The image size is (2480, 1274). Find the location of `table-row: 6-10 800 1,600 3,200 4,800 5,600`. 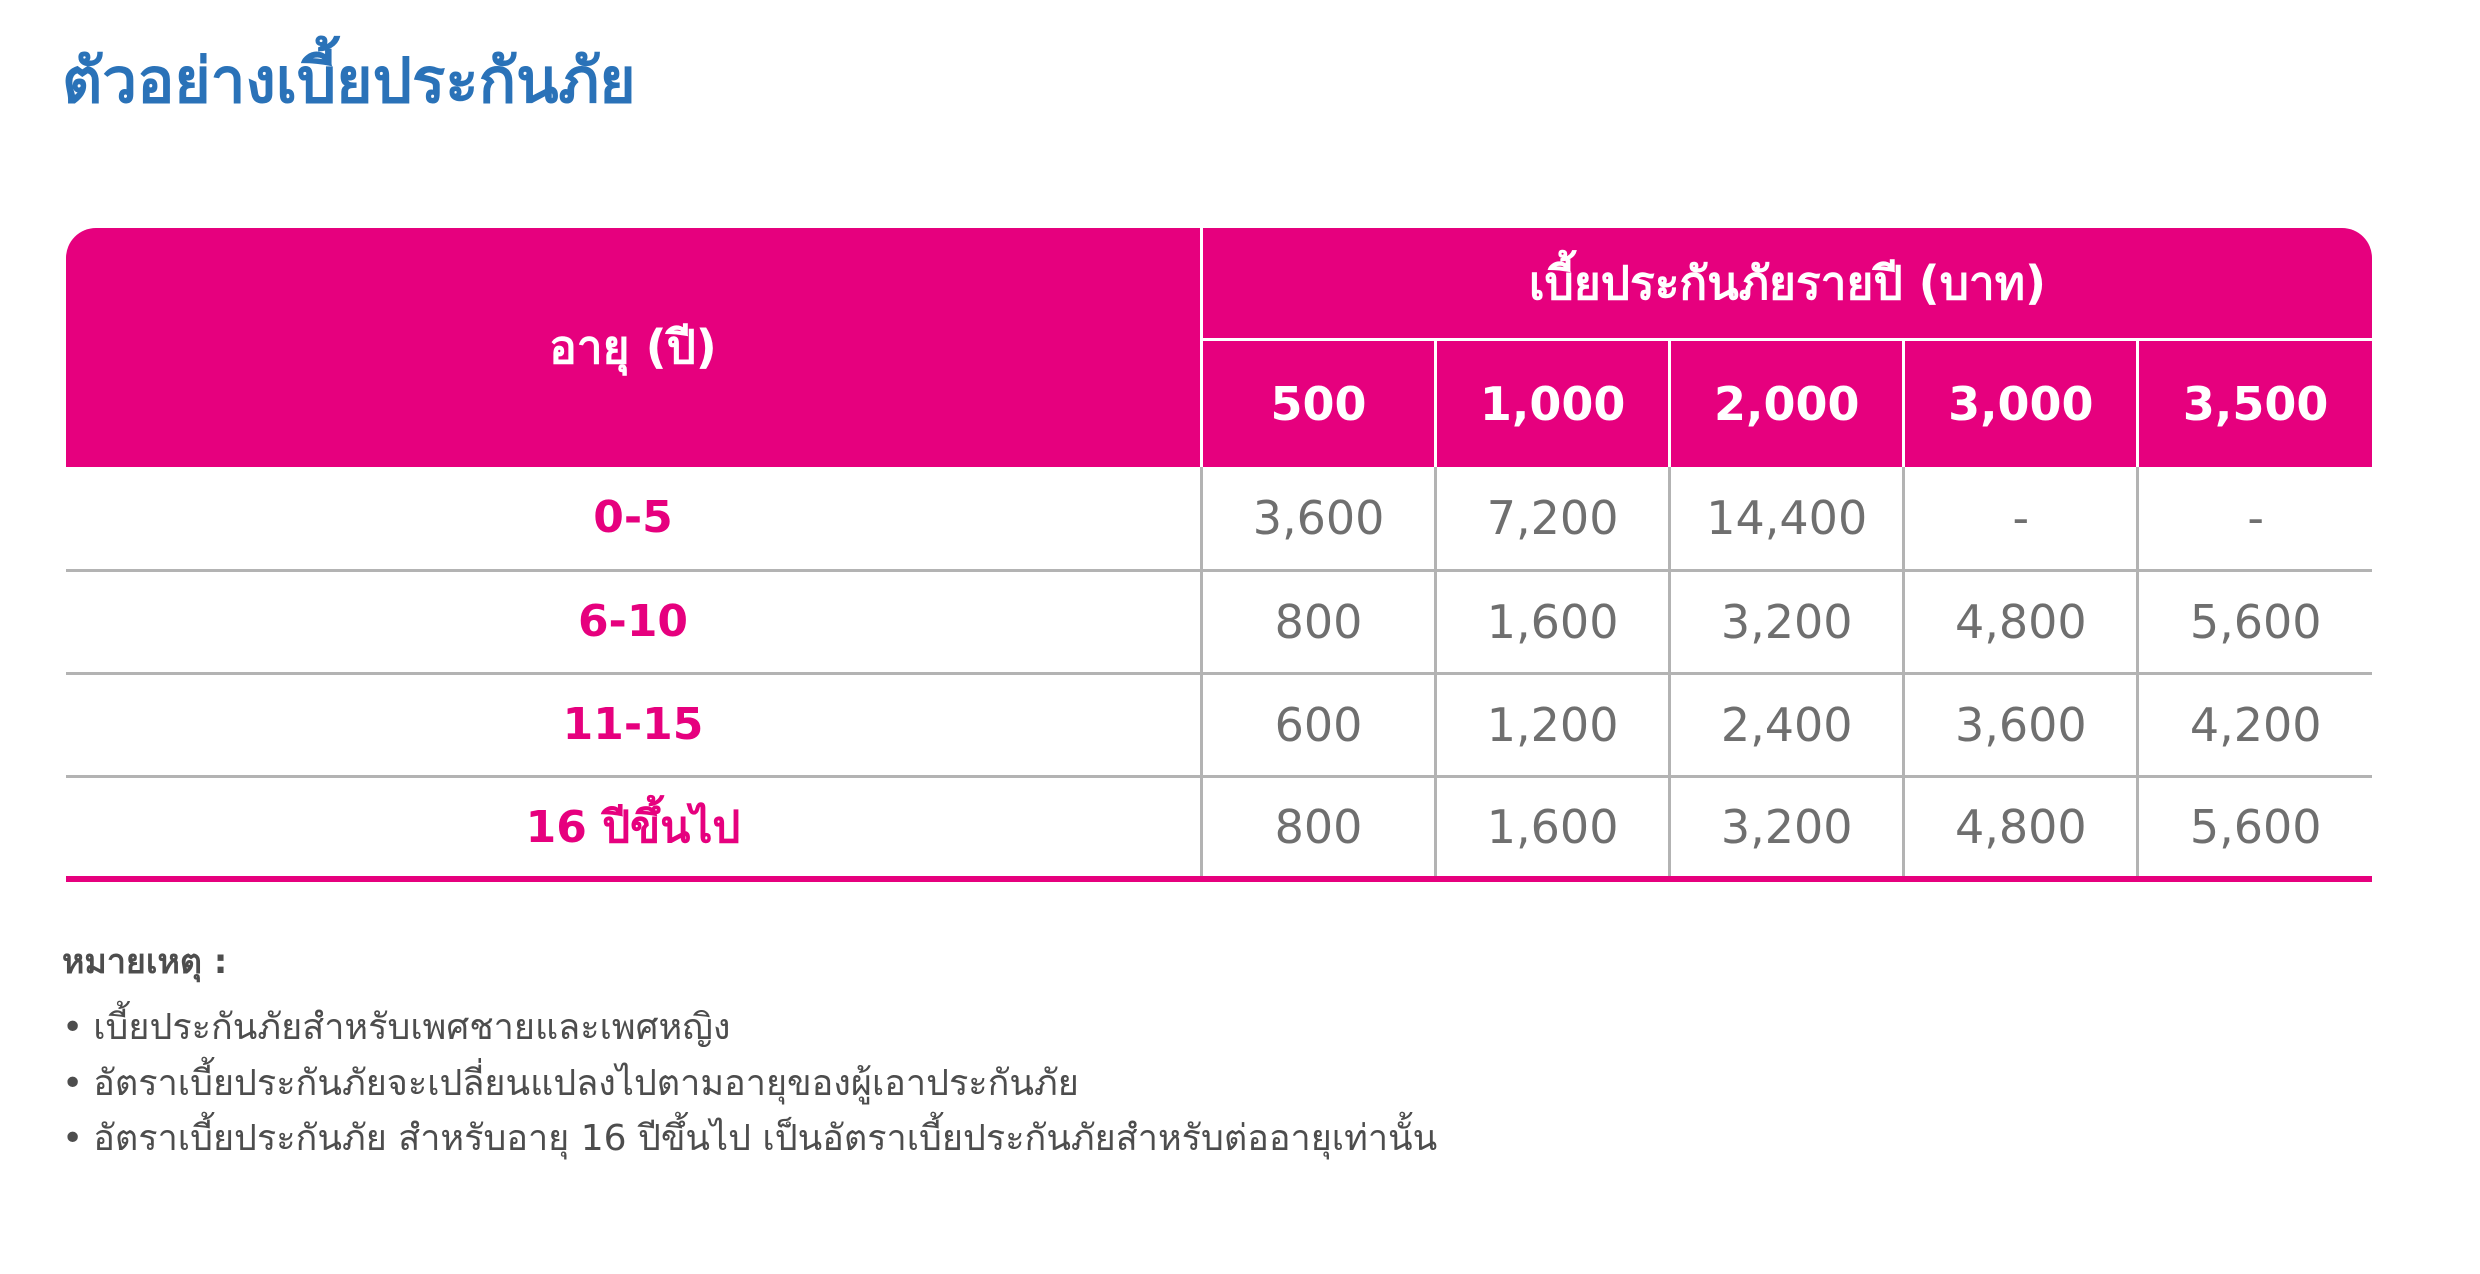

table-row: 6-10 800 1,600 3,200 4,800 5,600 is located at coordinates (1219, 622).